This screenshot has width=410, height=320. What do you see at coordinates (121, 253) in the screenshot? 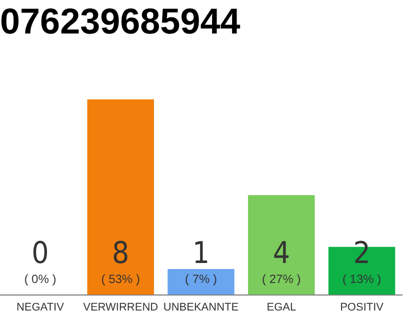
I see `annotation: 8` at bounding box center [121, 253].